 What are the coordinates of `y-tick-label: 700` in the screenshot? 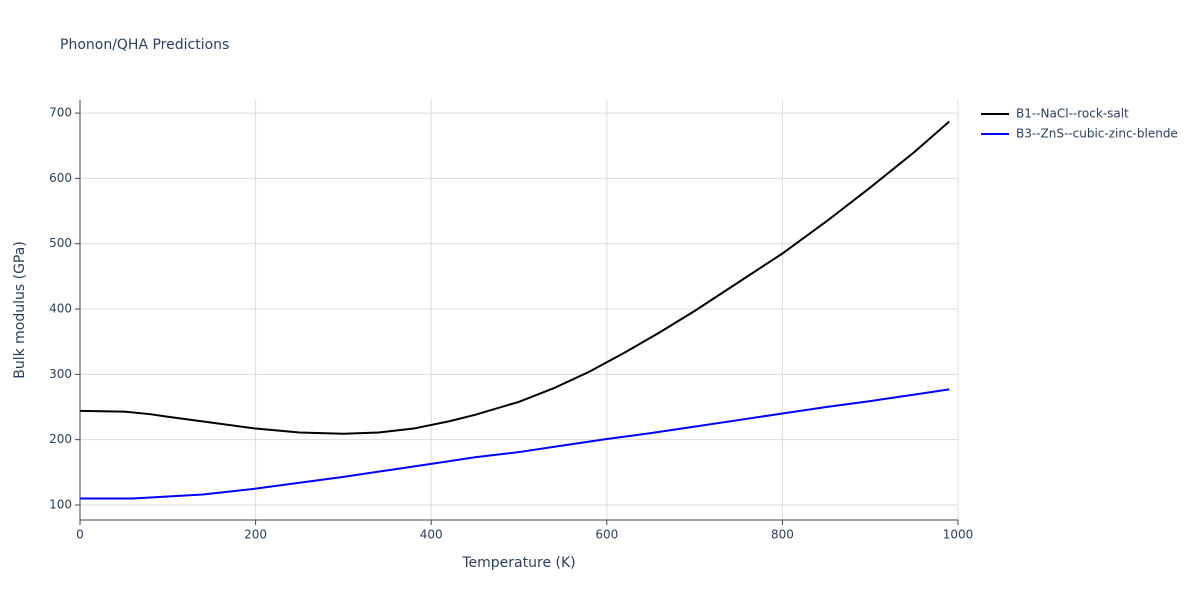 It's located at (60, 113).